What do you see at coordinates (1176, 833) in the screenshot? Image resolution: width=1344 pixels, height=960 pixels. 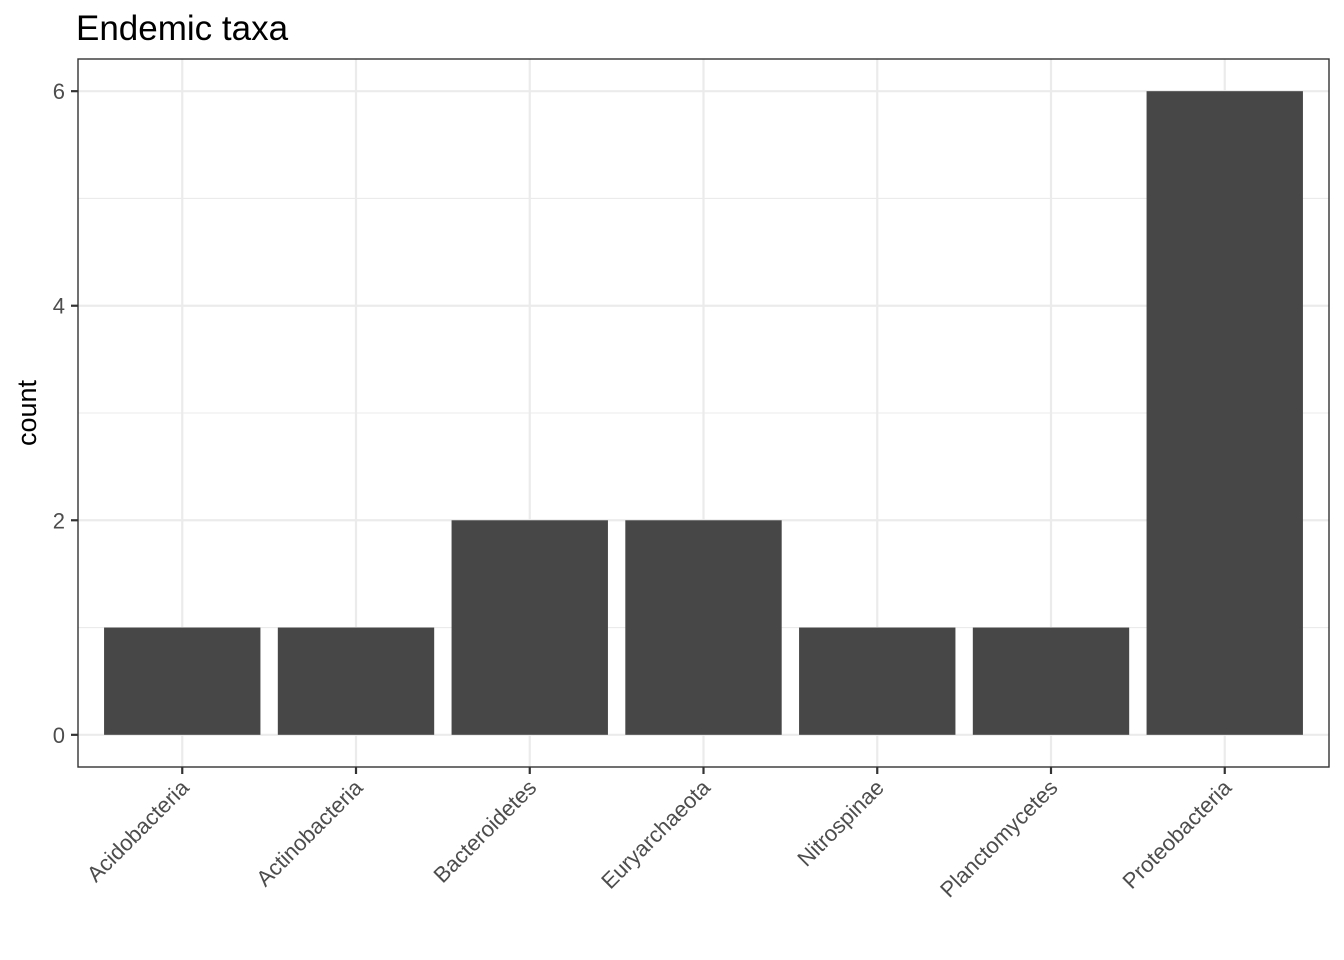 I see `x-tick-label: Proteobacteria` at bounding box center [1176, 833].